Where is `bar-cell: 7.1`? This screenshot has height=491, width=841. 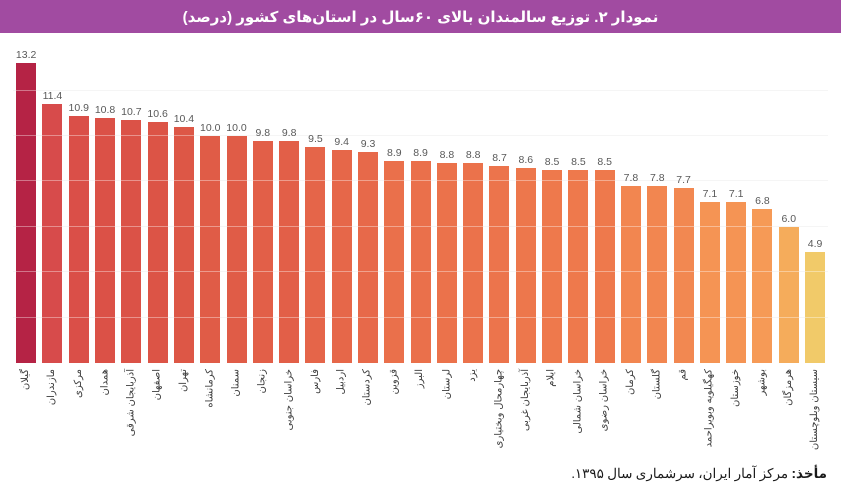 bar-cell: 7.1 is located at coordinates (736, 203).